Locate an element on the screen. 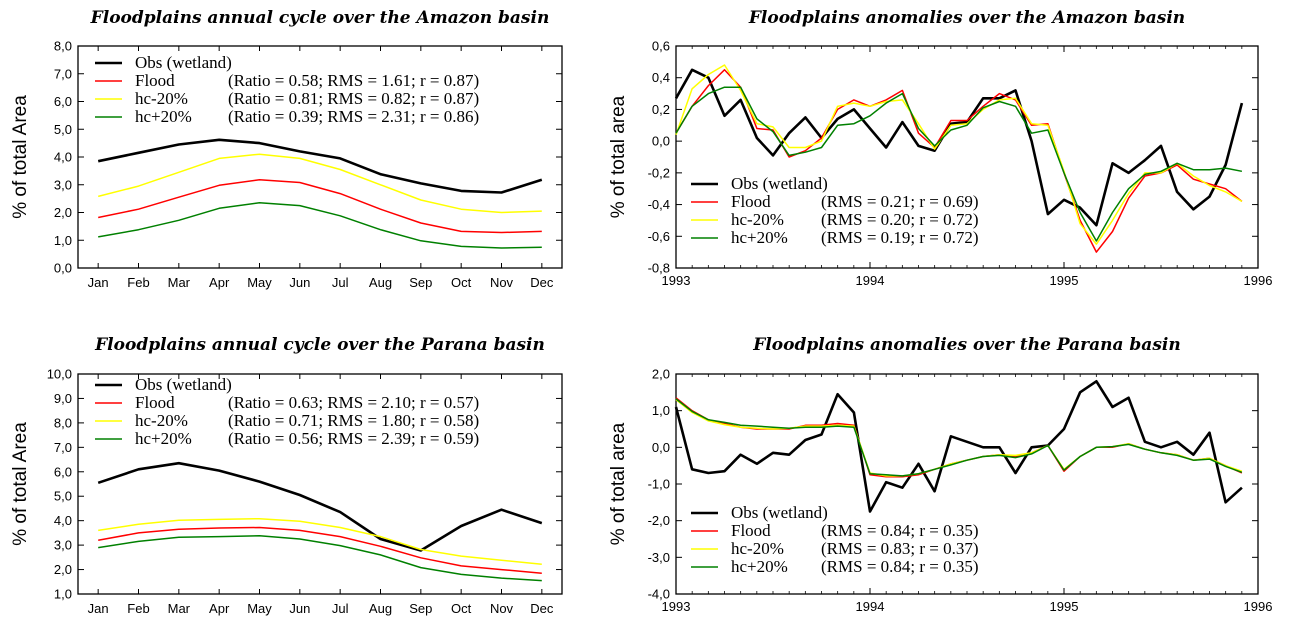 The image size is (1301, 624). legend-stats: (Ratio = 0.81; RMS = 0.82; r = 0.87) is located at coordinates (353, 98).